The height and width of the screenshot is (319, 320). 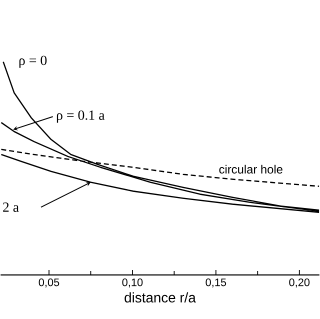 I want to click on x-tick-label: 0,15, so click(x=216, y=283).